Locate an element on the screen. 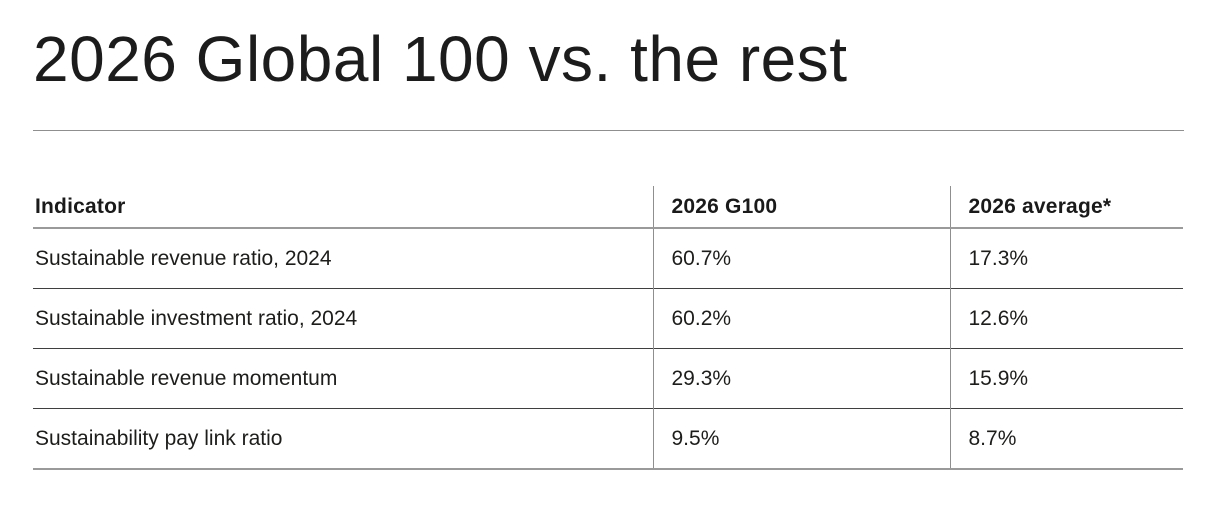  page-title: 2026 Global 100 vs. the rest is located at coordinates (440, 59).